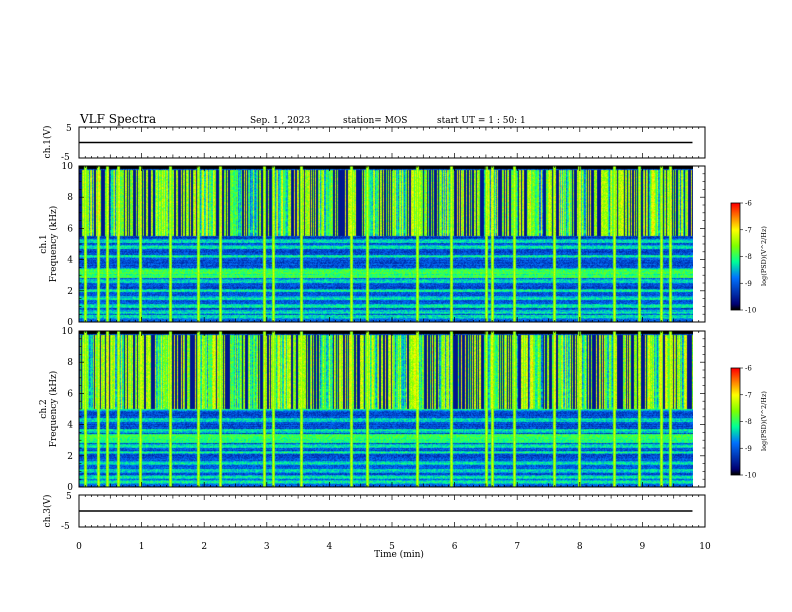 This screenshot has height=612, width=792. Describe the element at coordinates (117, 119) in the screenshot. I see `figure-title: VLF Spectra` at that location.